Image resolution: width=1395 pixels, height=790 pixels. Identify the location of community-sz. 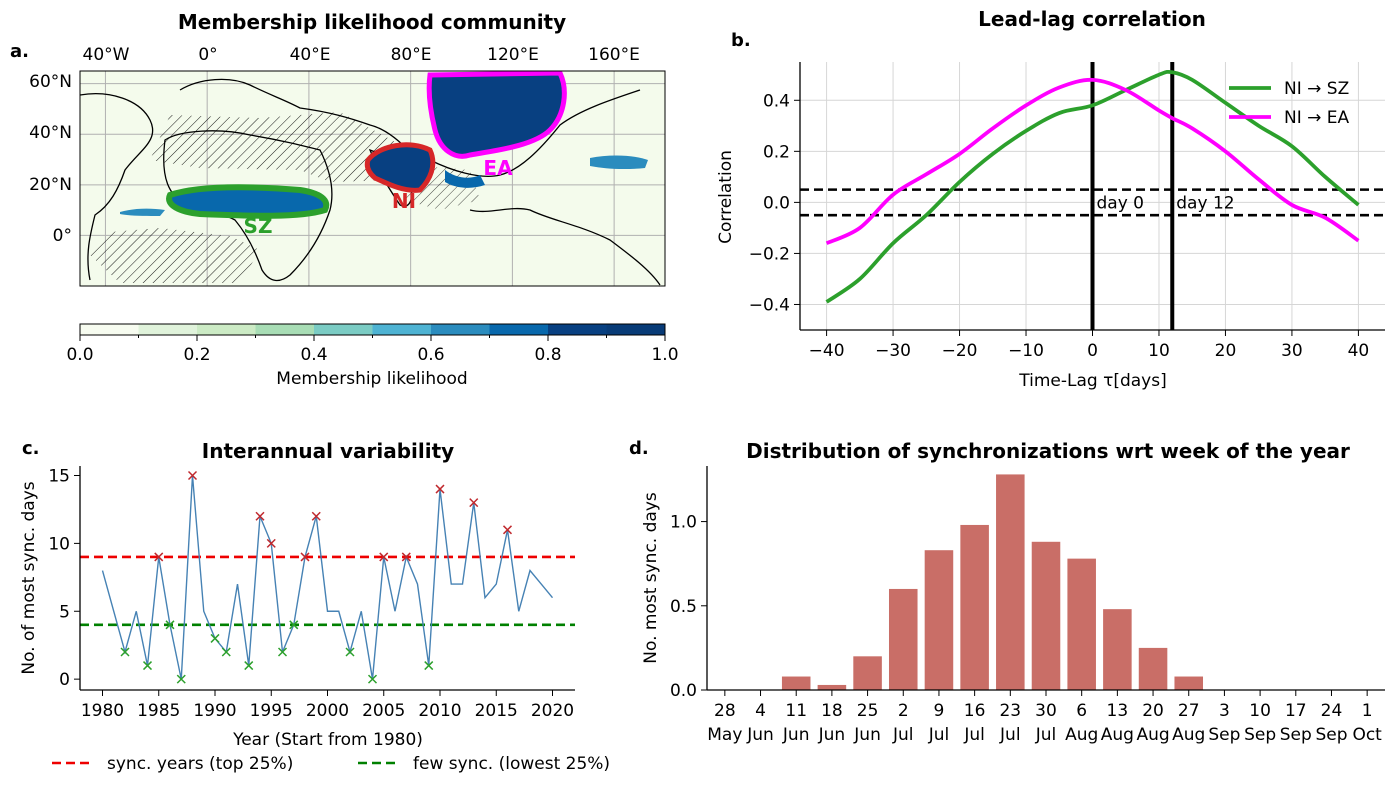
(225, 201).